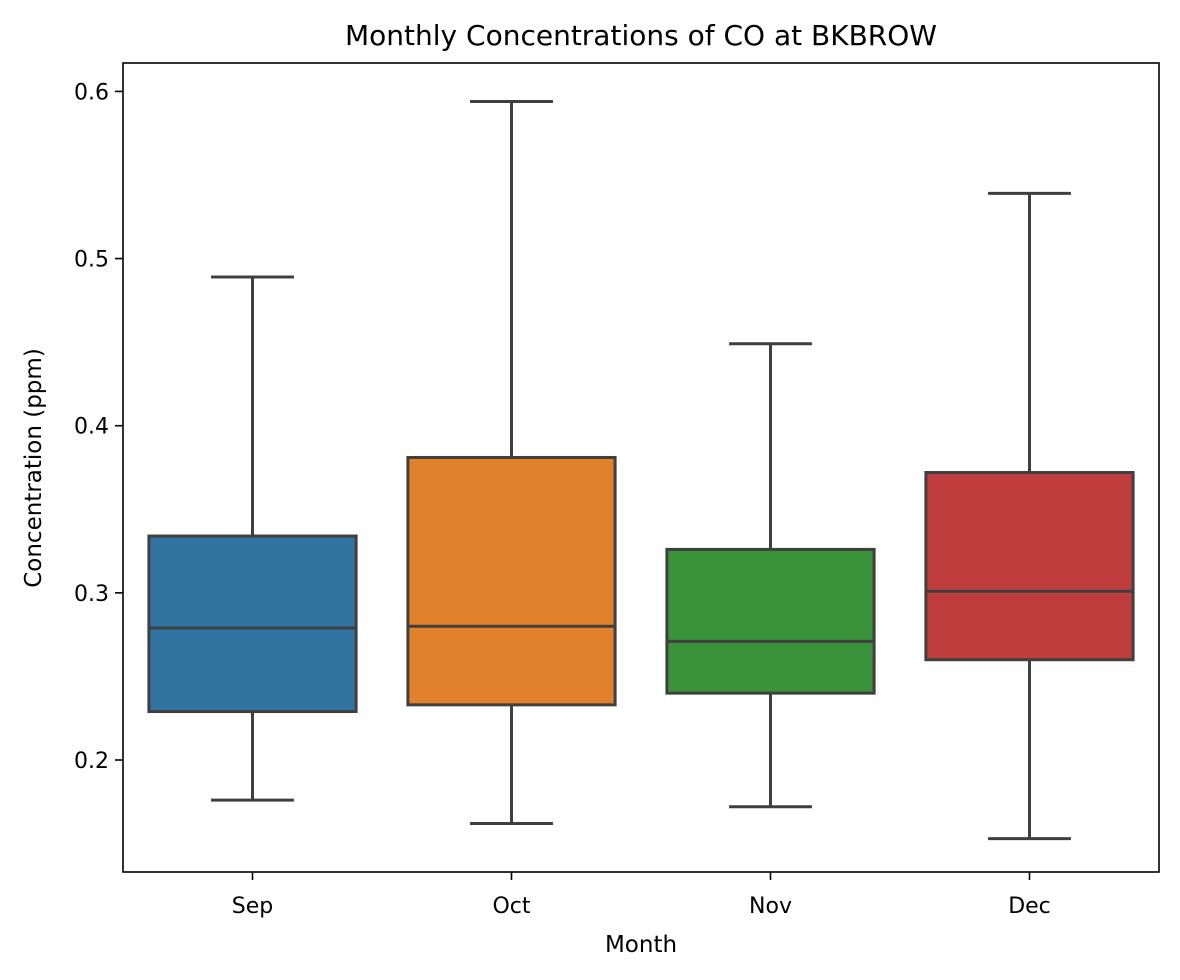 This screenshot has width=1180, height=980. Describe the element at coordinates (252, 906) in the screenshot. I see `x-tick-label: Sep` at that location.